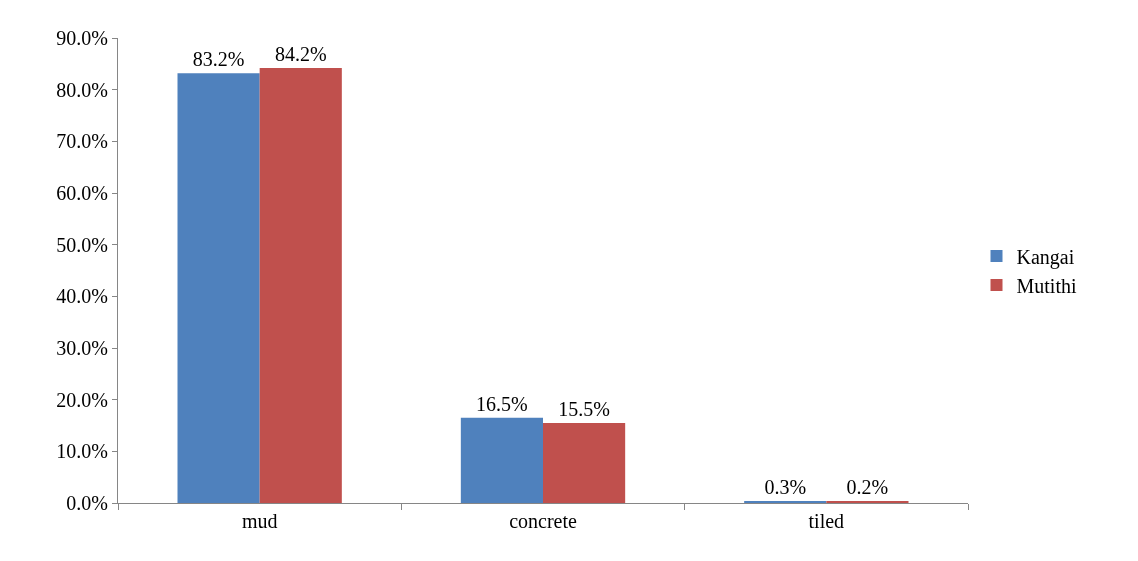 The height and width of the screenshot is (561, 1138). I want to click on y-tick-label: 40.0%, so click(82, 296).